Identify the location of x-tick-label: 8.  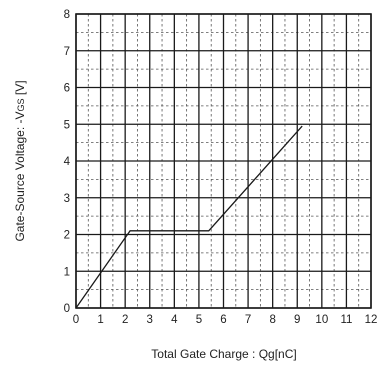
(272, 320).